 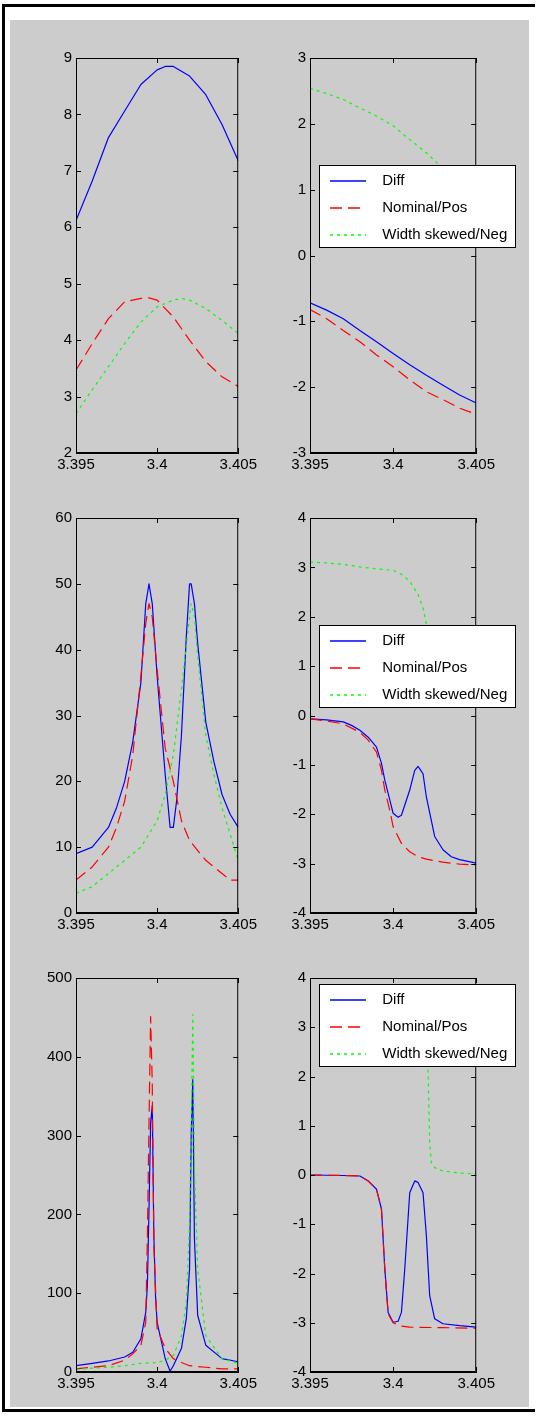 I want to click on y-tick-label: 7, so click(x=67, y=169).